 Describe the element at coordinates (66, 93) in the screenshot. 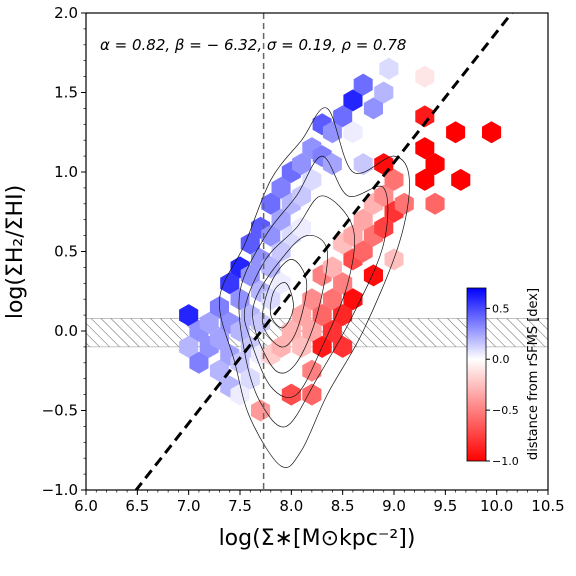

I see `y-tick-label: 1.5` at that location.